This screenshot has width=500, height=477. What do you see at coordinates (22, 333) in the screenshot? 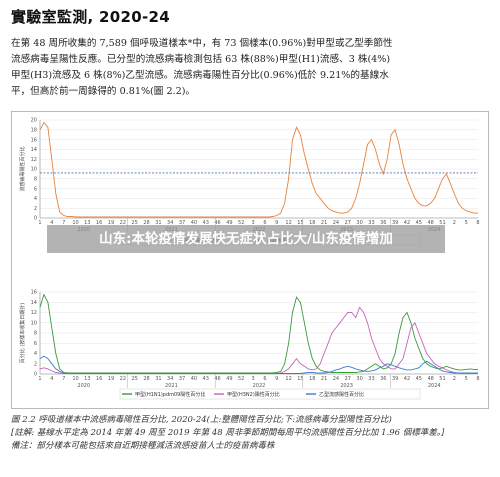
I see `y-axis-label: 百分比 (按樣本收集日期計)` at bounding box center [22, 333].